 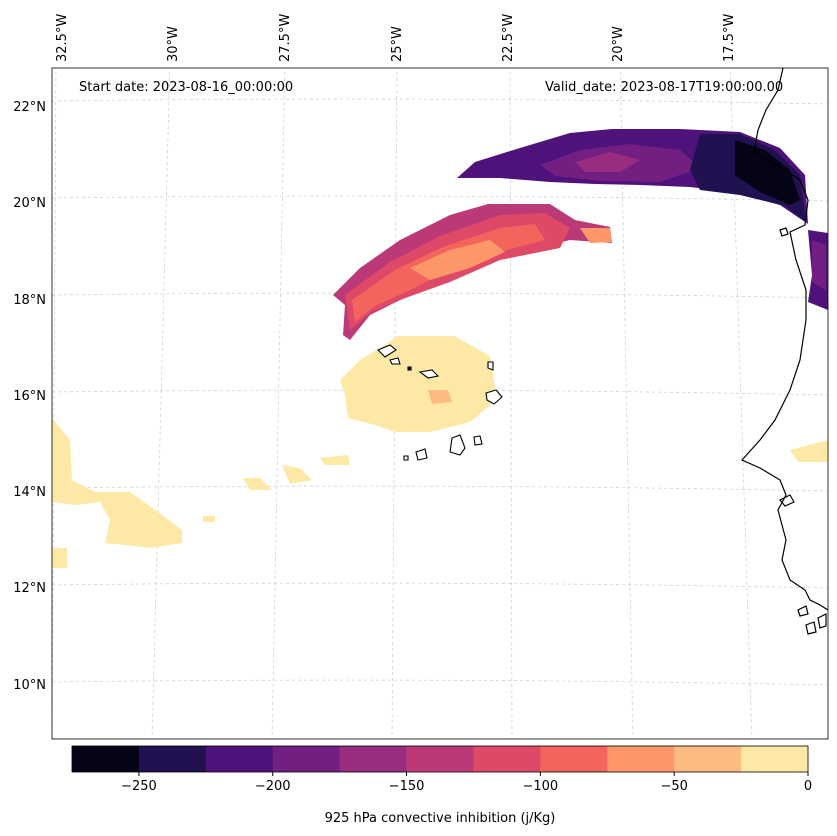 What do you see at coordinates (808, 786) in the screenshot?
I see `colorbar-tick-label: 0` at bounding box center [808, 786].